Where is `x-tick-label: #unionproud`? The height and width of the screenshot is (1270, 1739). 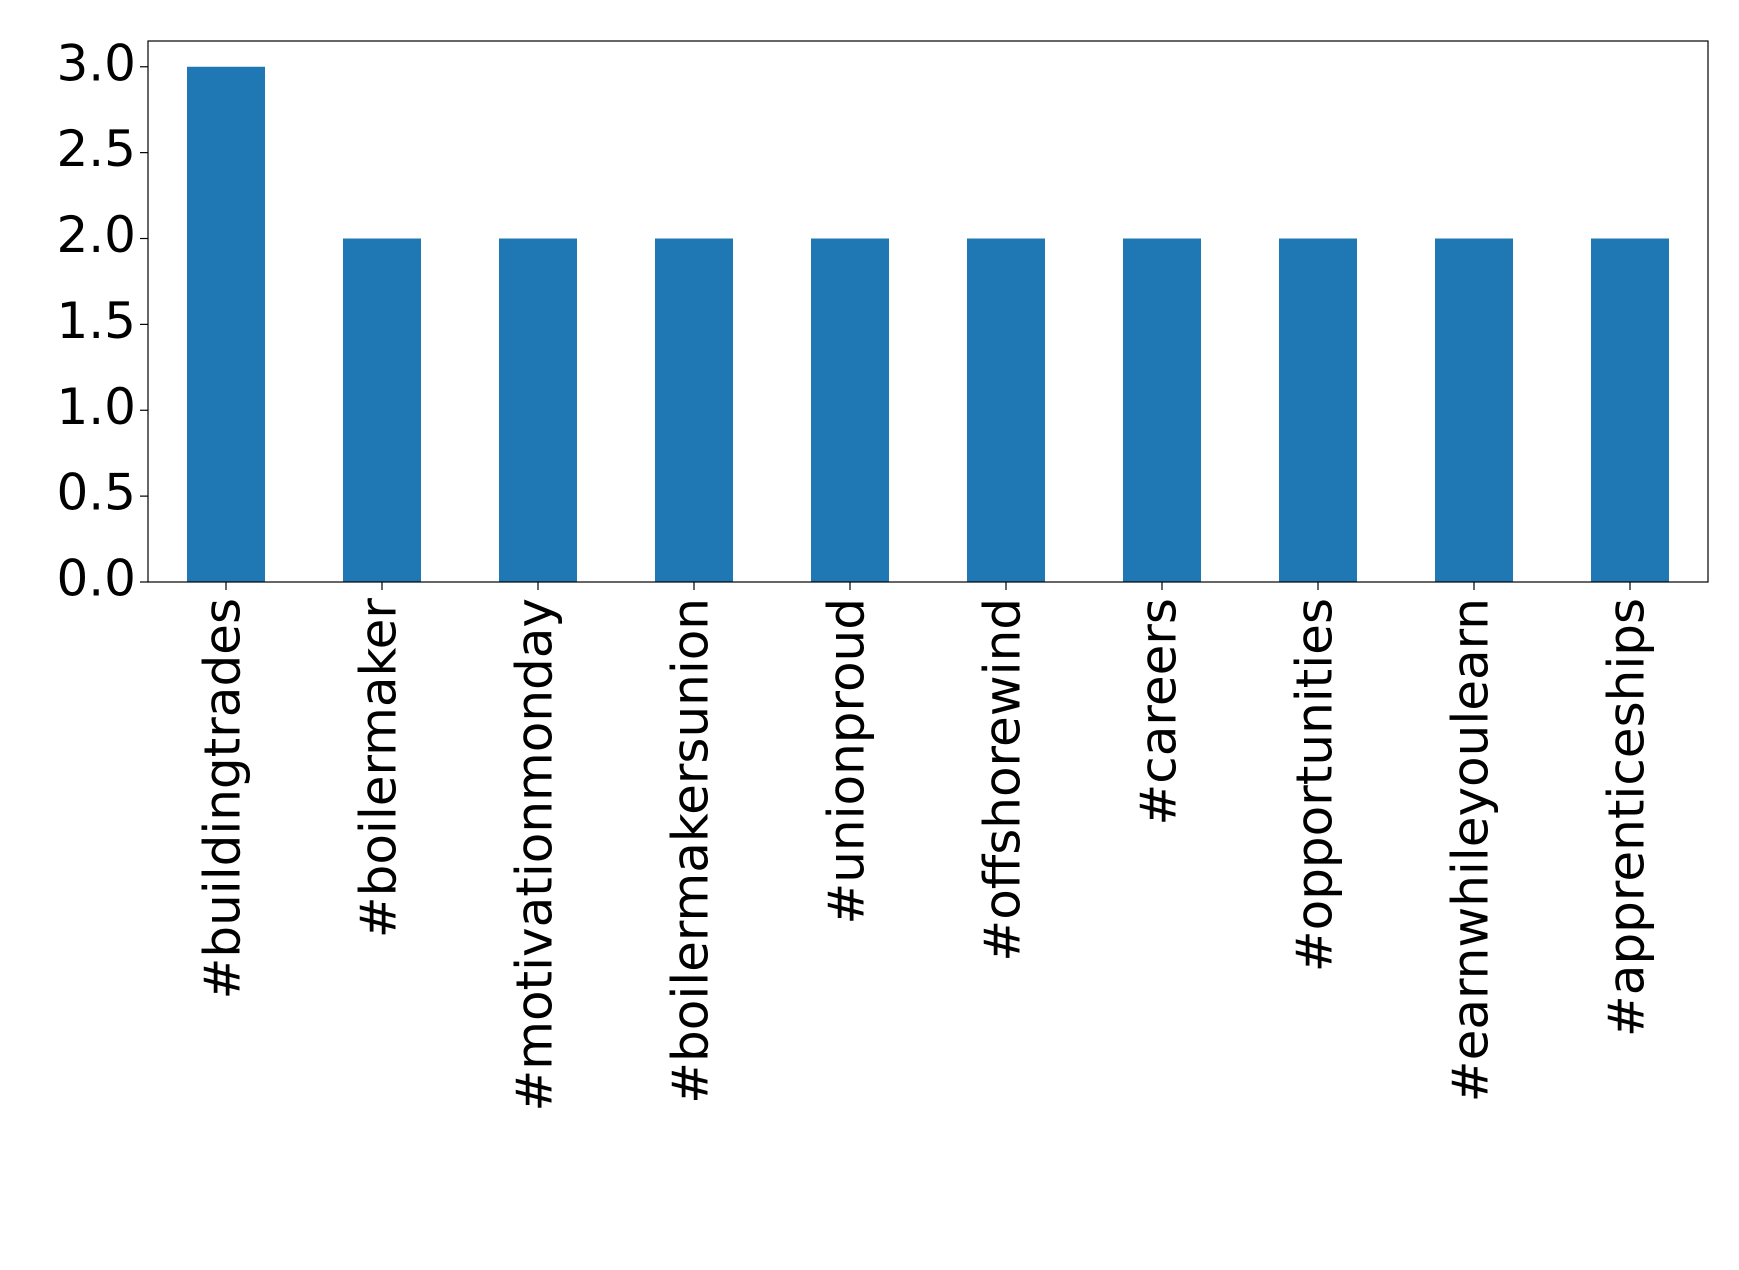
x-tick-label: #unionproud is located at coordinates (847, 761).